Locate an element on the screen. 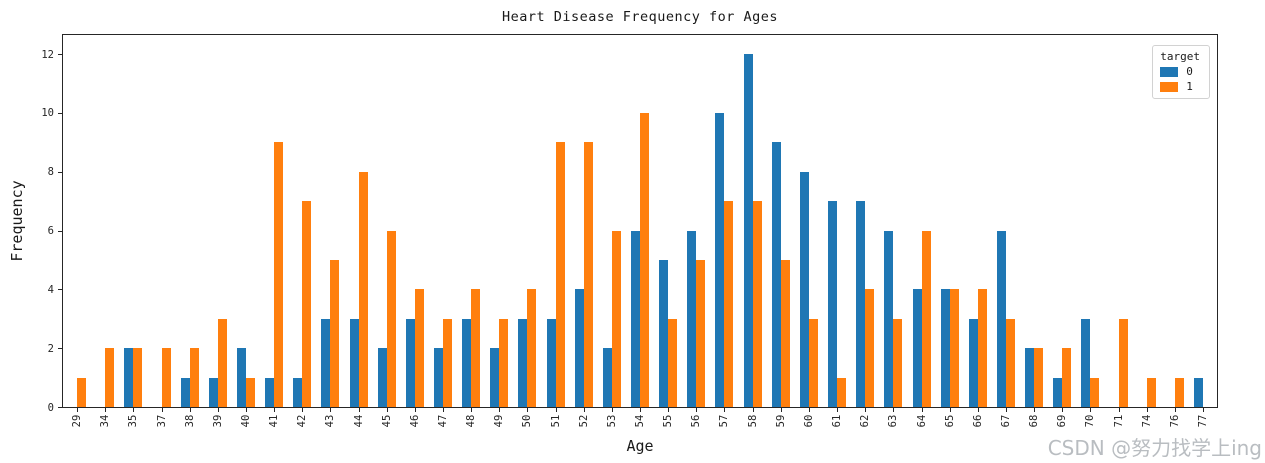 The width and height of the screenshot is (1265, 463). legend-label: 0 is located at coordinates (1189, 71).